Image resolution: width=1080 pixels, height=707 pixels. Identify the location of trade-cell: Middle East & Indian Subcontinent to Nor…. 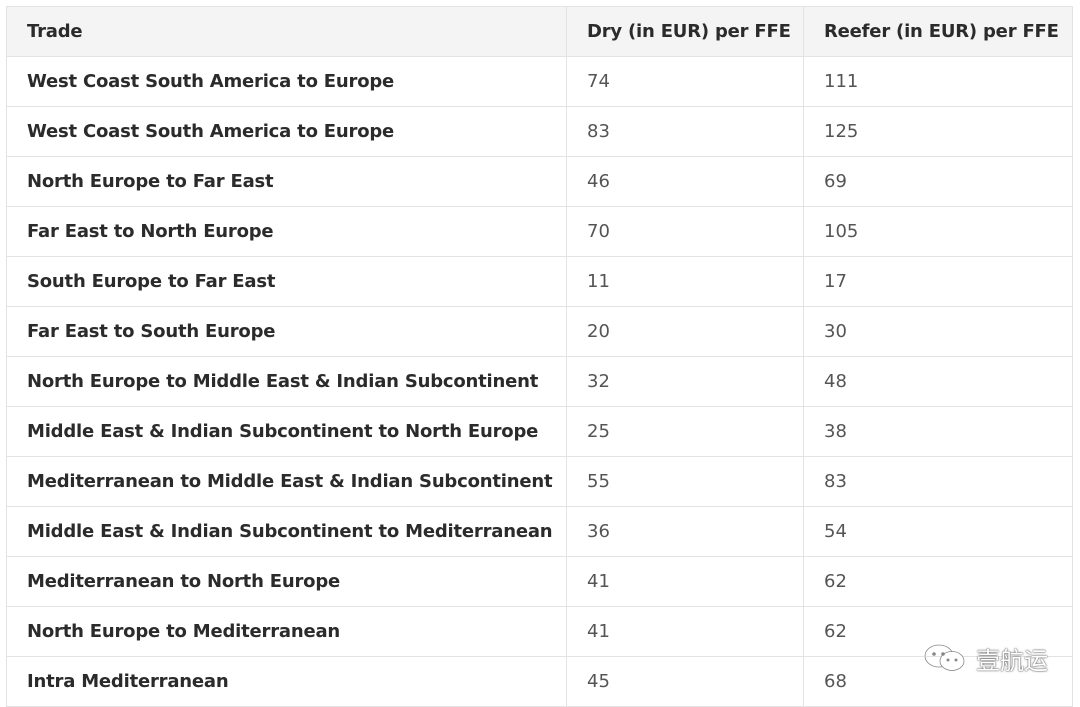
(286, 431).